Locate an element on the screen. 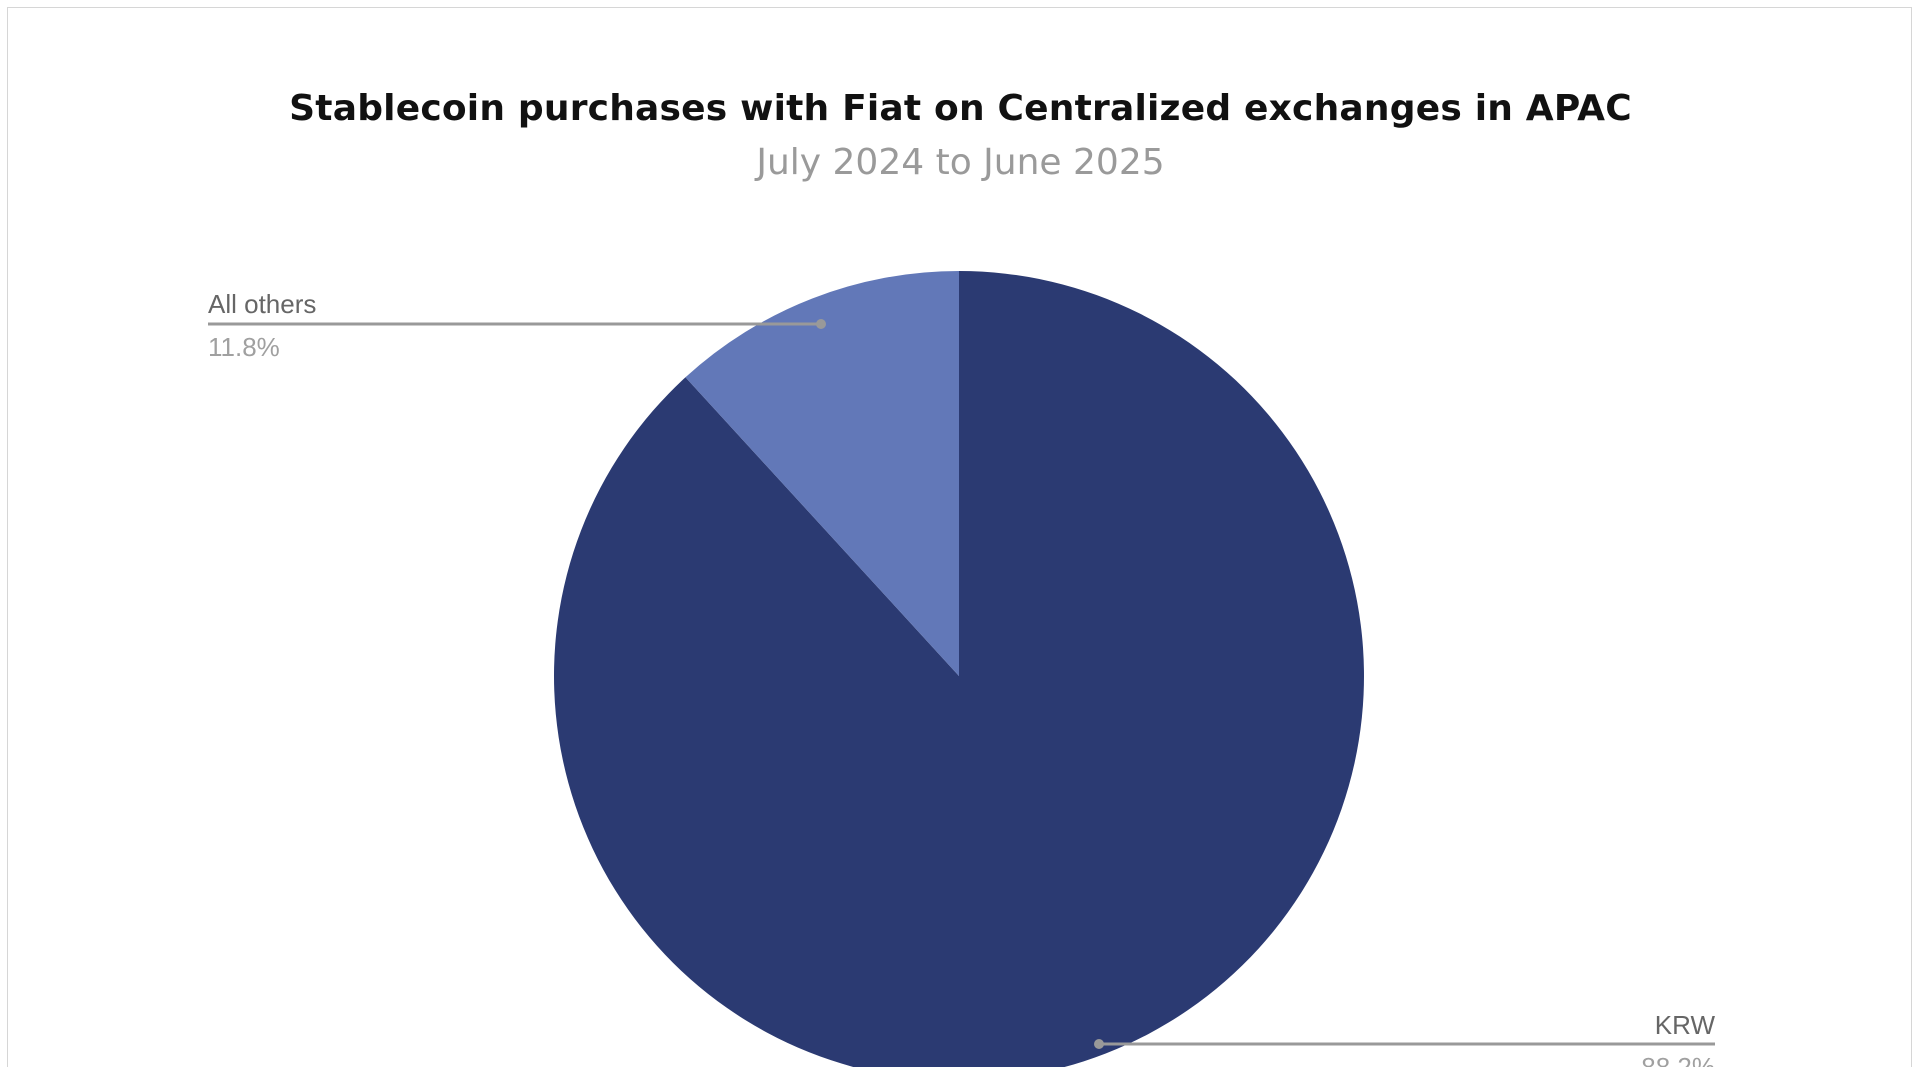 This screenshot has width=1920, height=1067. pie-slice-all-others is located at coordinates (822, 473).